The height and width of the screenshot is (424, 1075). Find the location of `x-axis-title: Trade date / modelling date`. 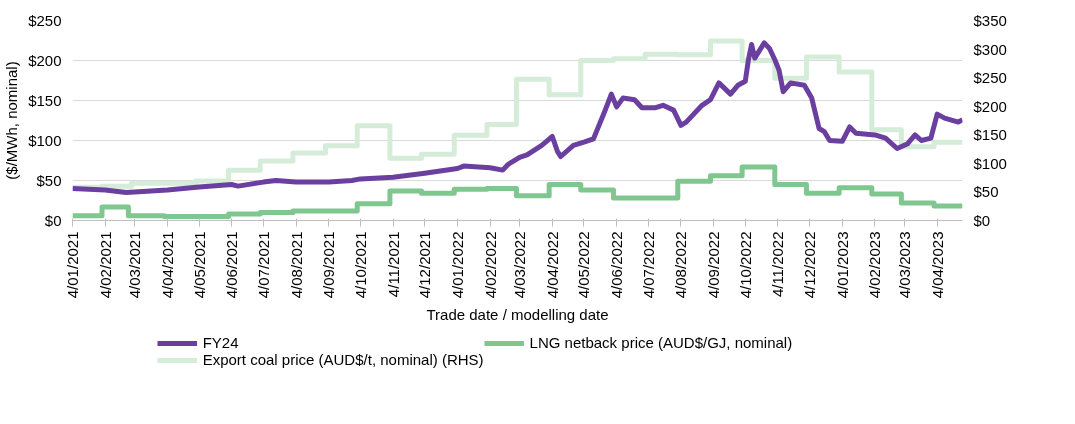

x-axis-title: Trade date / modelling date is located at coordinates (517, 315).